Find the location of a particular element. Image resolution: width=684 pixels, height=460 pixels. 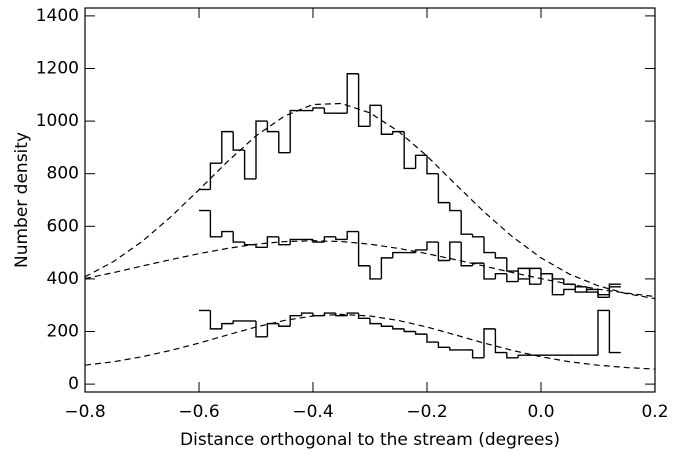

x-tick-label: −0.4 is located at coordinates (312, 412).